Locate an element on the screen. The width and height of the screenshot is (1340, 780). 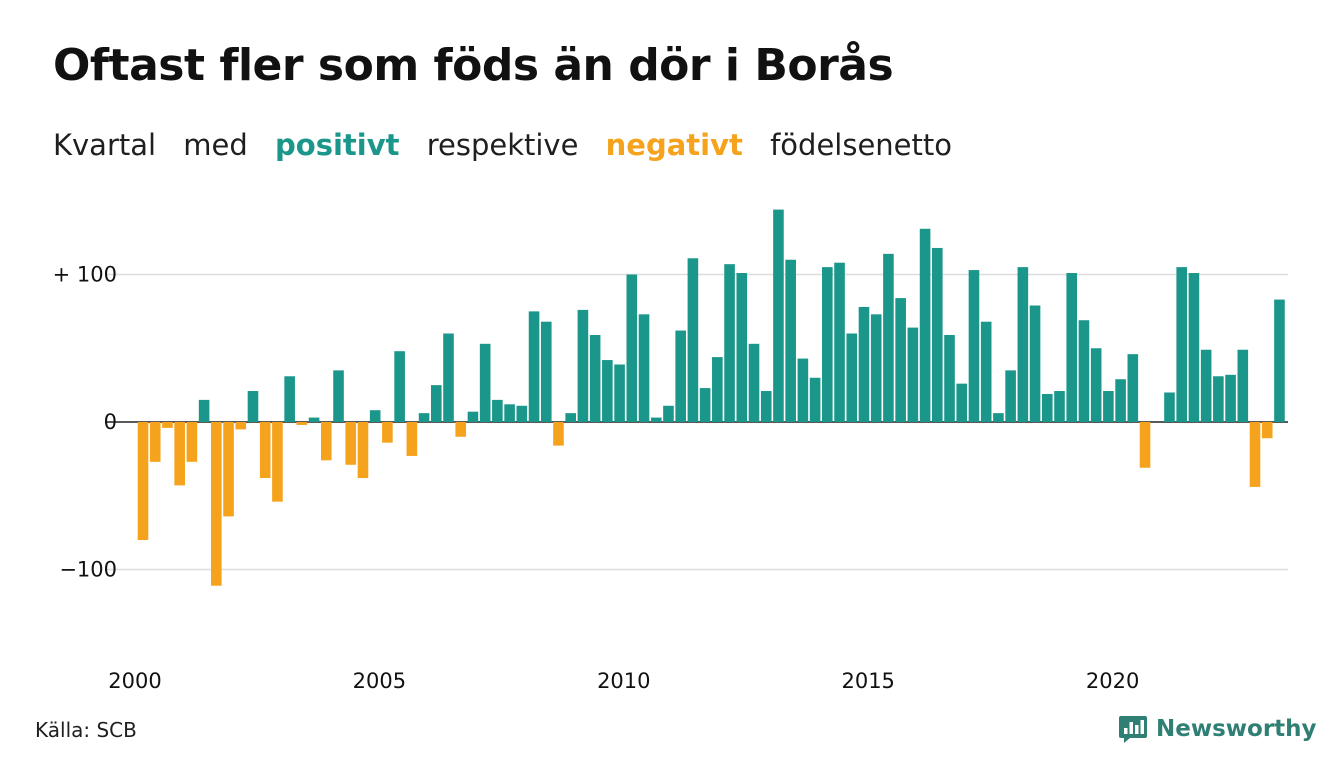
subtitle-word-kvartal: Kvartal is located at coordinates (105, 145).